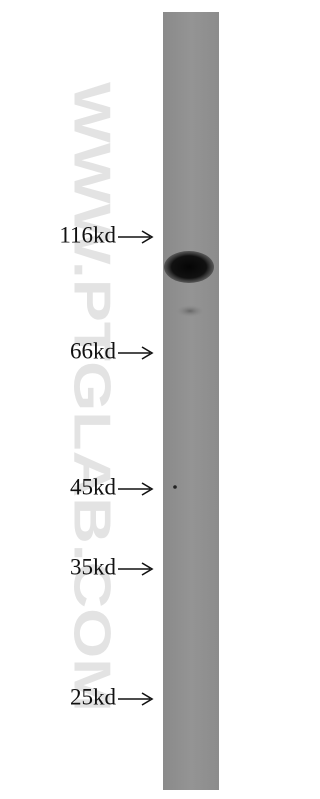 The width and height of the screenshot is (320, 799). Describe the element at coordinates (91, 397) in the screenshot. I see `watermark: WWW.PTGLAB.COM` at that location.